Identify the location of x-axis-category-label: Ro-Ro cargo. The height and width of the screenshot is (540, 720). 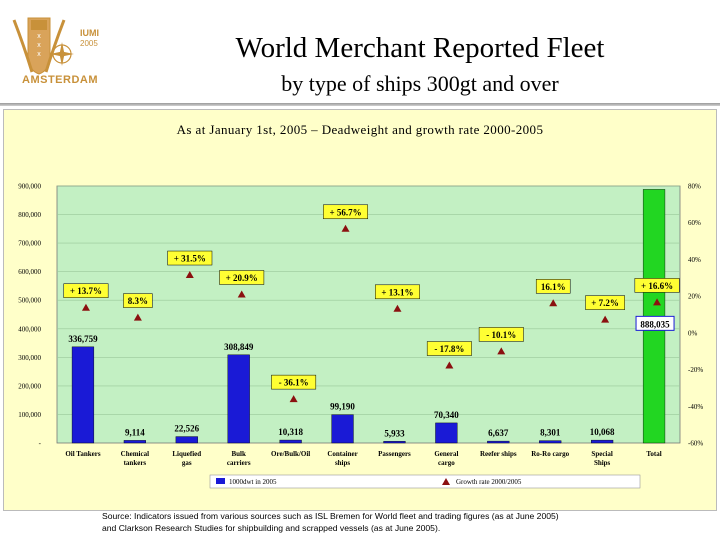
(550, 454).